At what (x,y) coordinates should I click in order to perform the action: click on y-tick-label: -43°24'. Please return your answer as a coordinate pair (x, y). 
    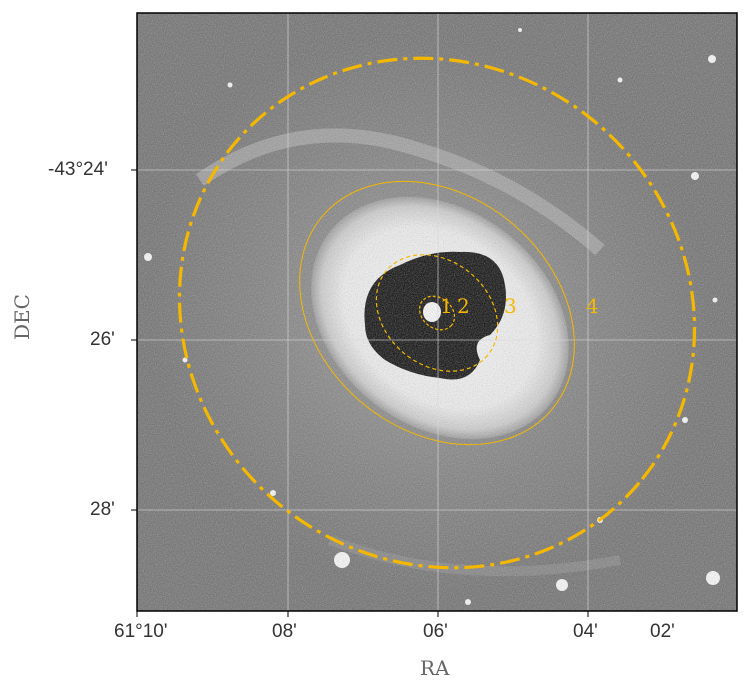
    Looking at the image, I should click on (78, 169).